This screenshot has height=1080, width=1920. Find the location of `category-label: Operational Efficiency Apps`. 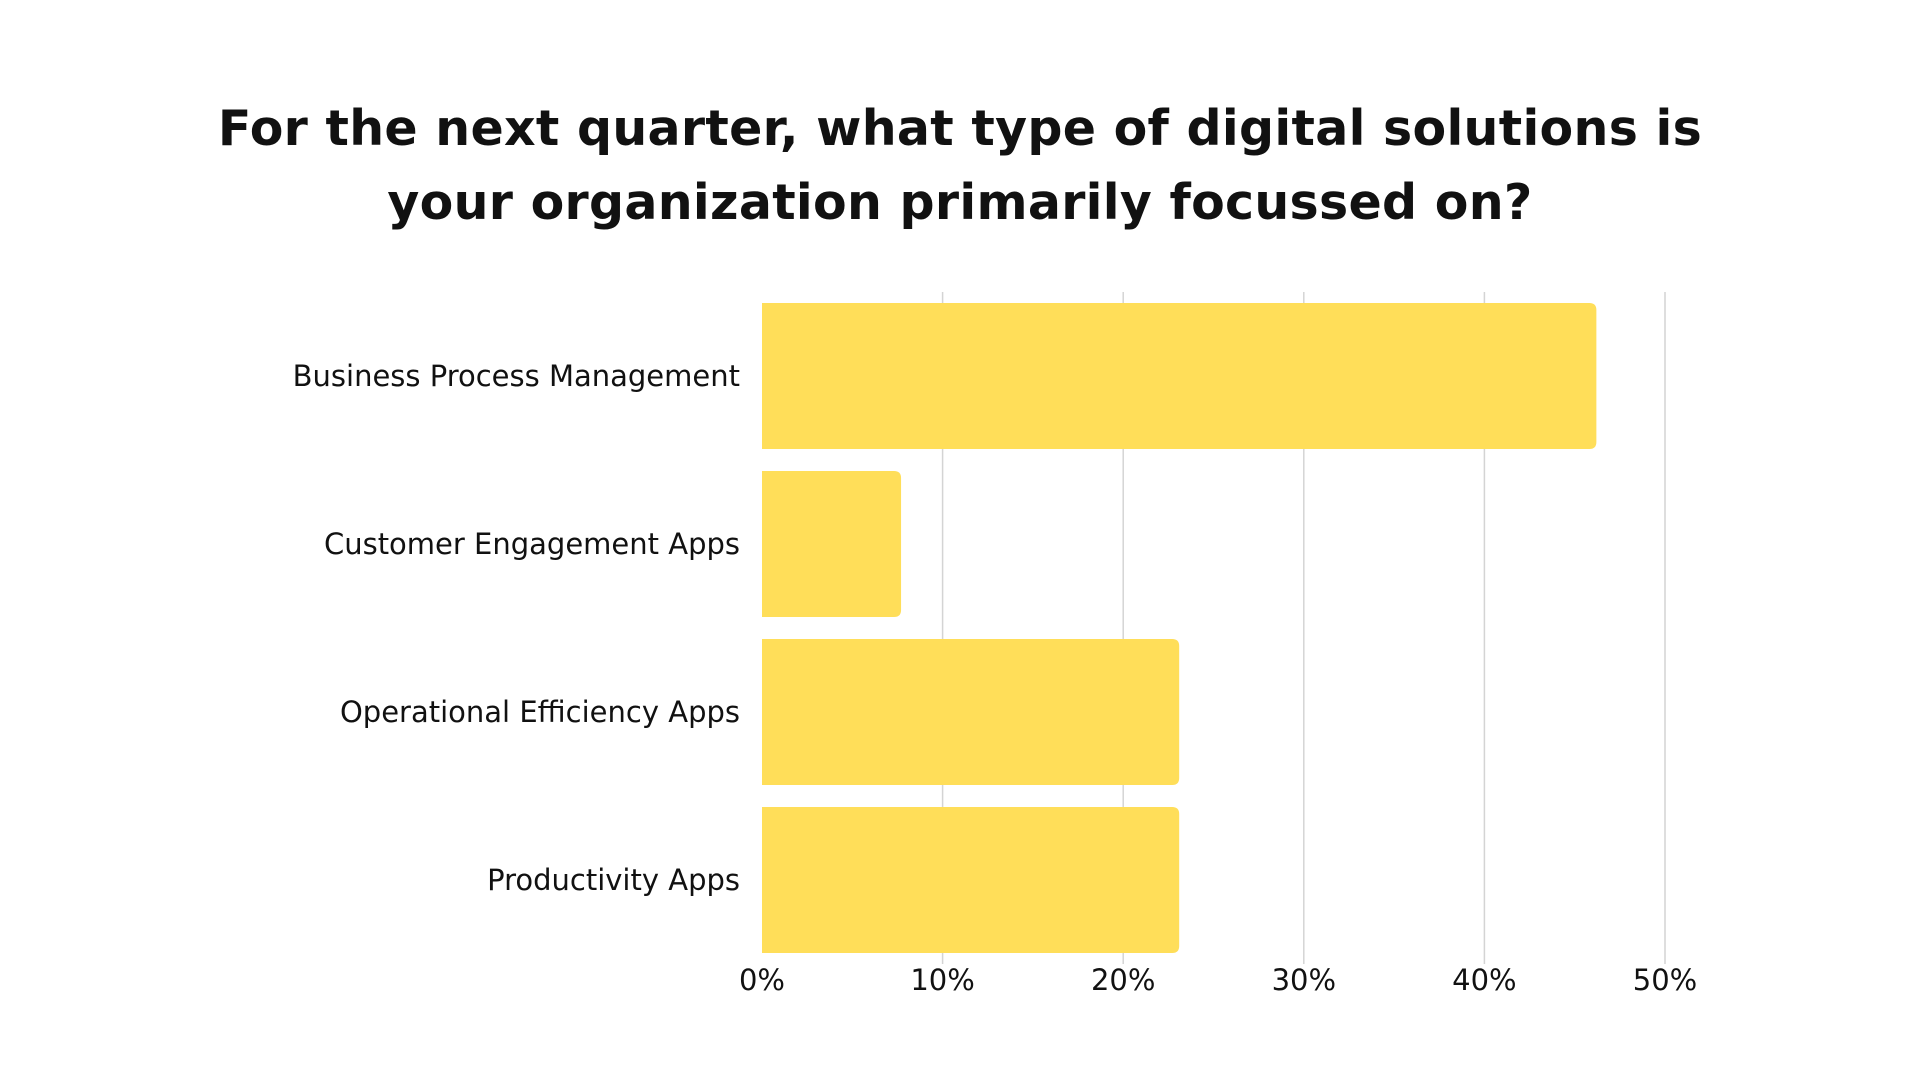

category-label: Operational Efficiency Apps is located at coordinates (540, 712).